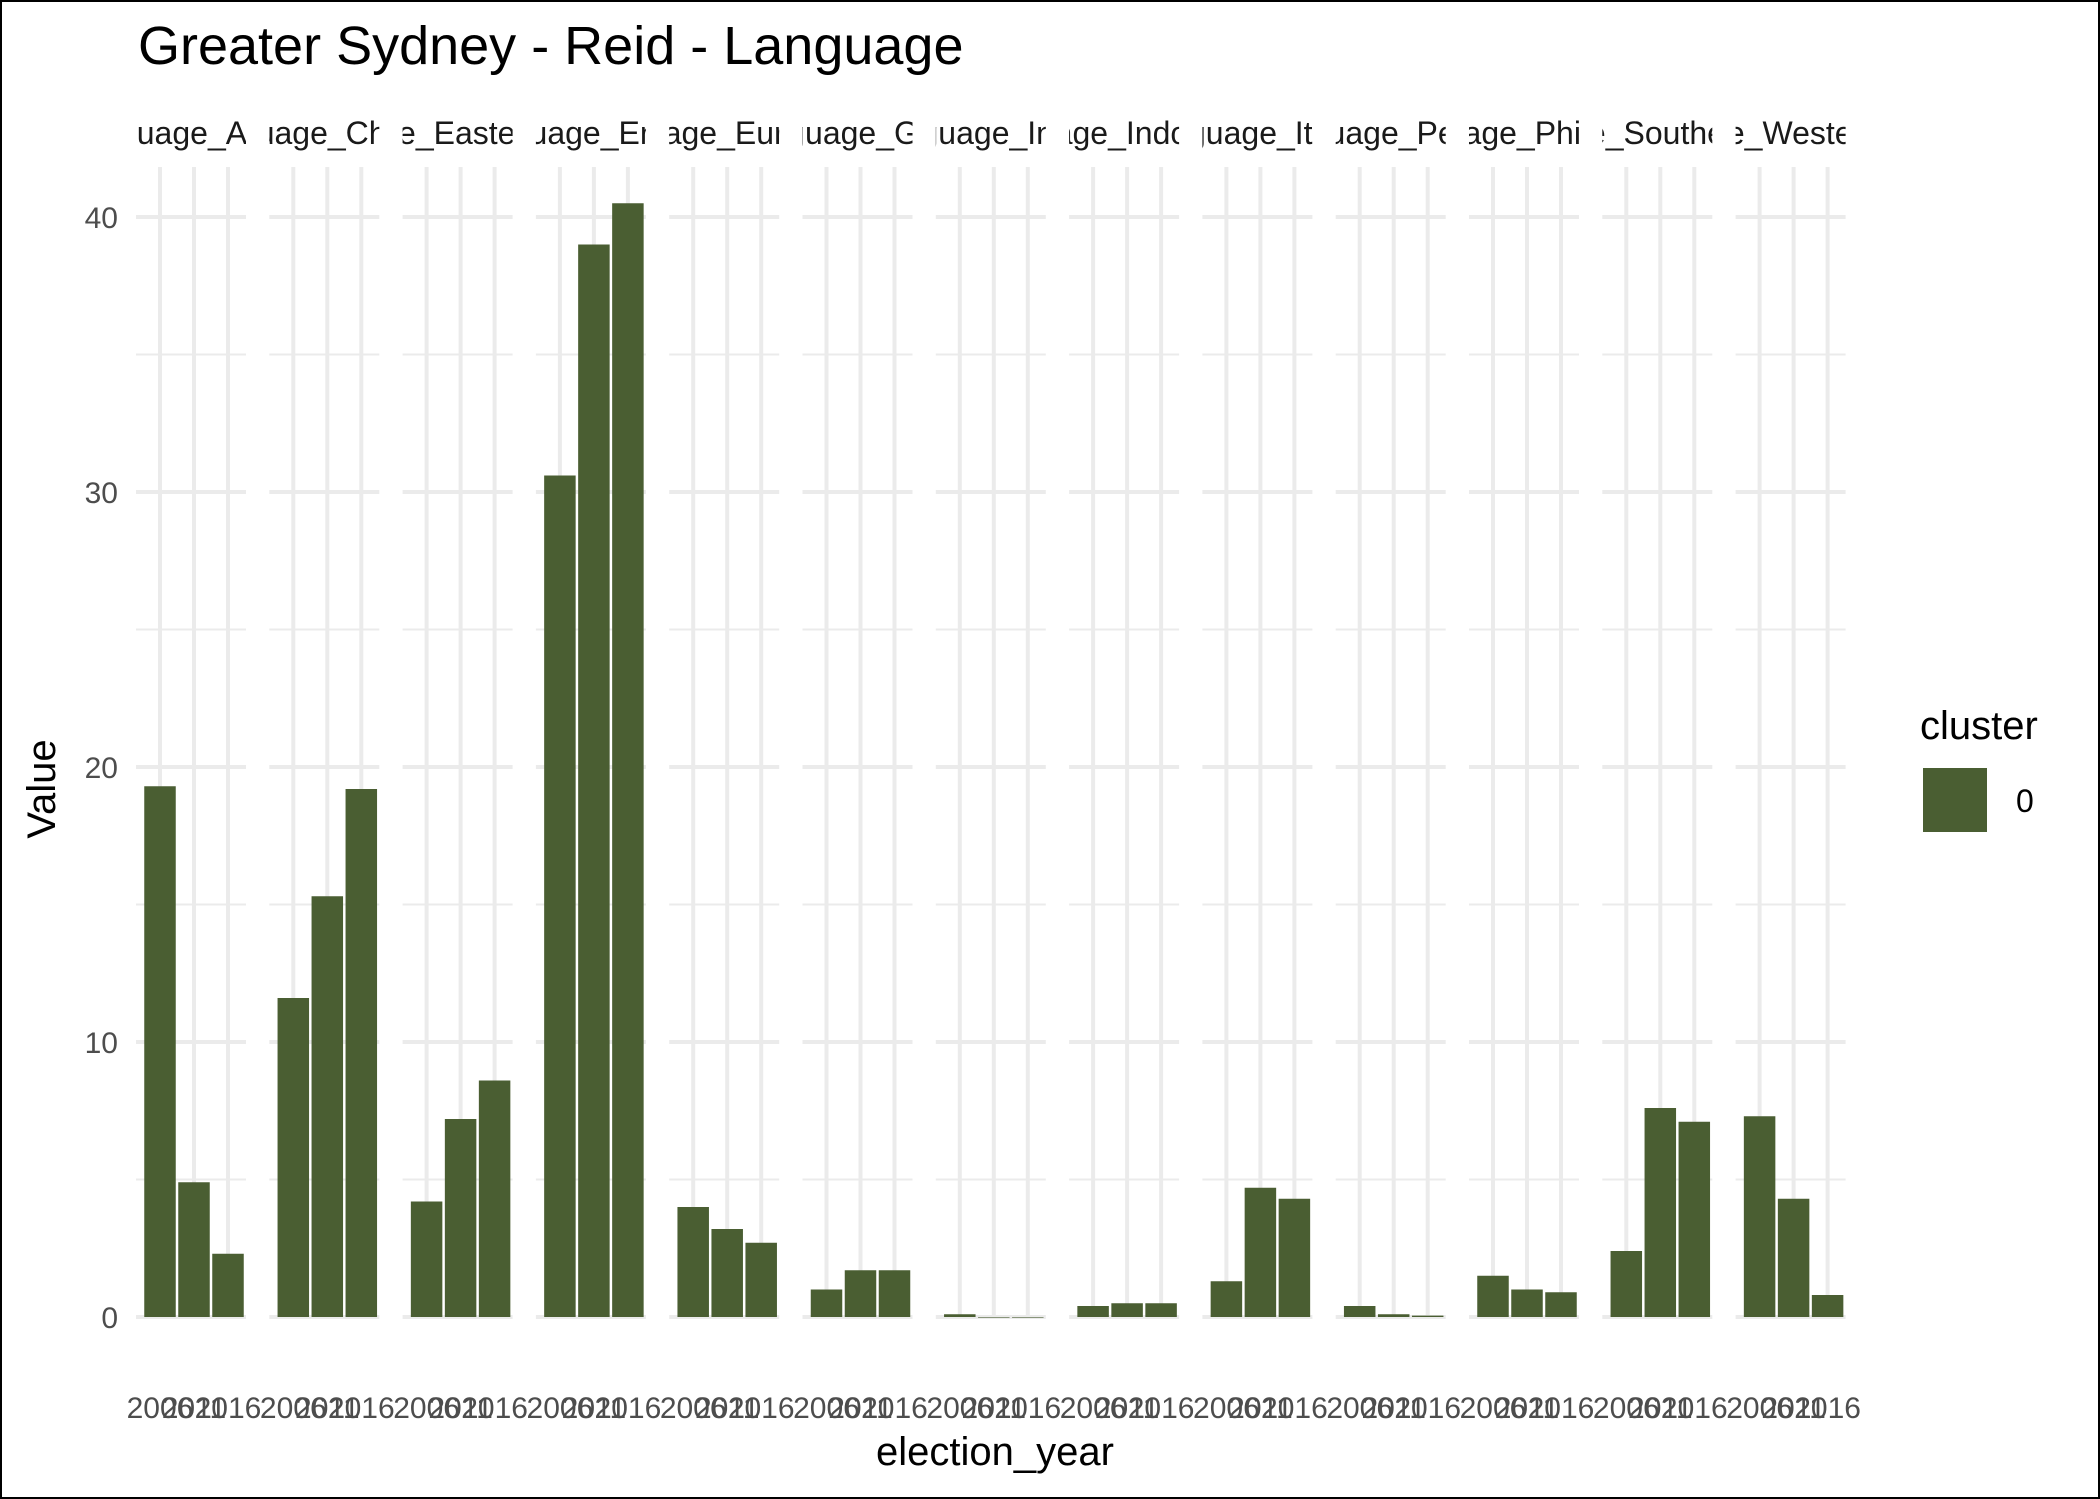 The width and height of the screenshot is (2100, 1499). I want to click on facet-strip-label: Language_Eastern_Asian, so click(457, 133).